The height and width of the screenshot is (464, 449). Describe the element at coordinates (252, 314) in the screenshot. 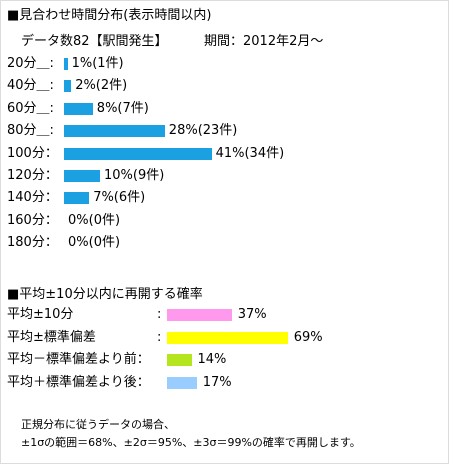

I see `data-label: 37%` at that location.